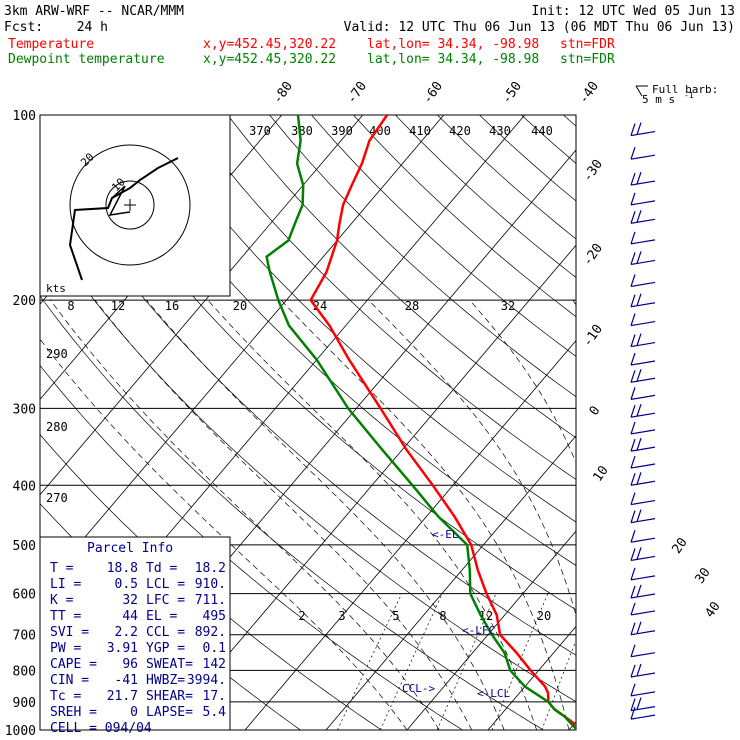  What do you see at coordinates (24, 486) in the screenshot?
I see `pressure-label: 400` at bounding box center [24, 486].